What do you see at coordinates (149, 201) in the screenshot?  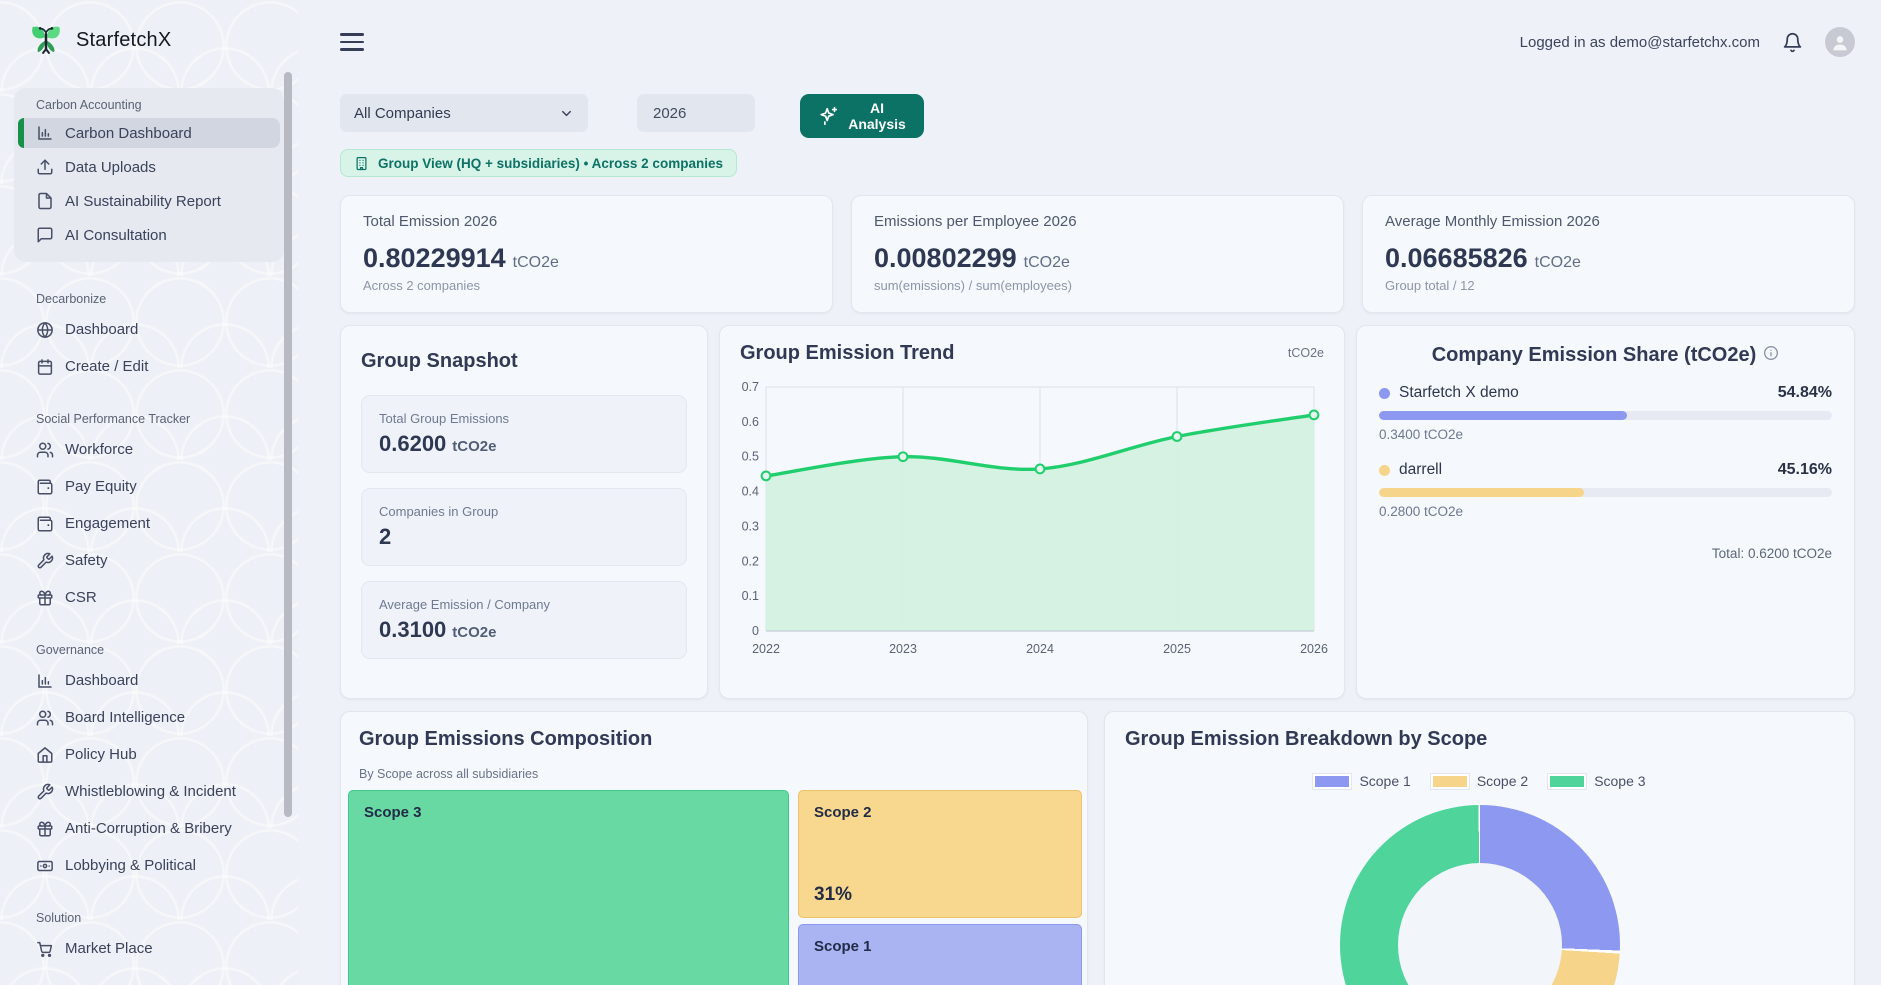 I see `sidebar-item-ai-sustainability-report: AI Sustainability Report` at bounding box center [149, 201].